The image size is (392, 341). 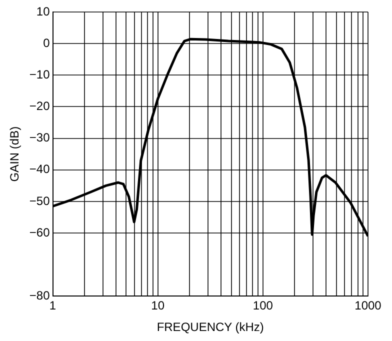 I want to click on y-tick-label: −20, so click(x=39, y=106).